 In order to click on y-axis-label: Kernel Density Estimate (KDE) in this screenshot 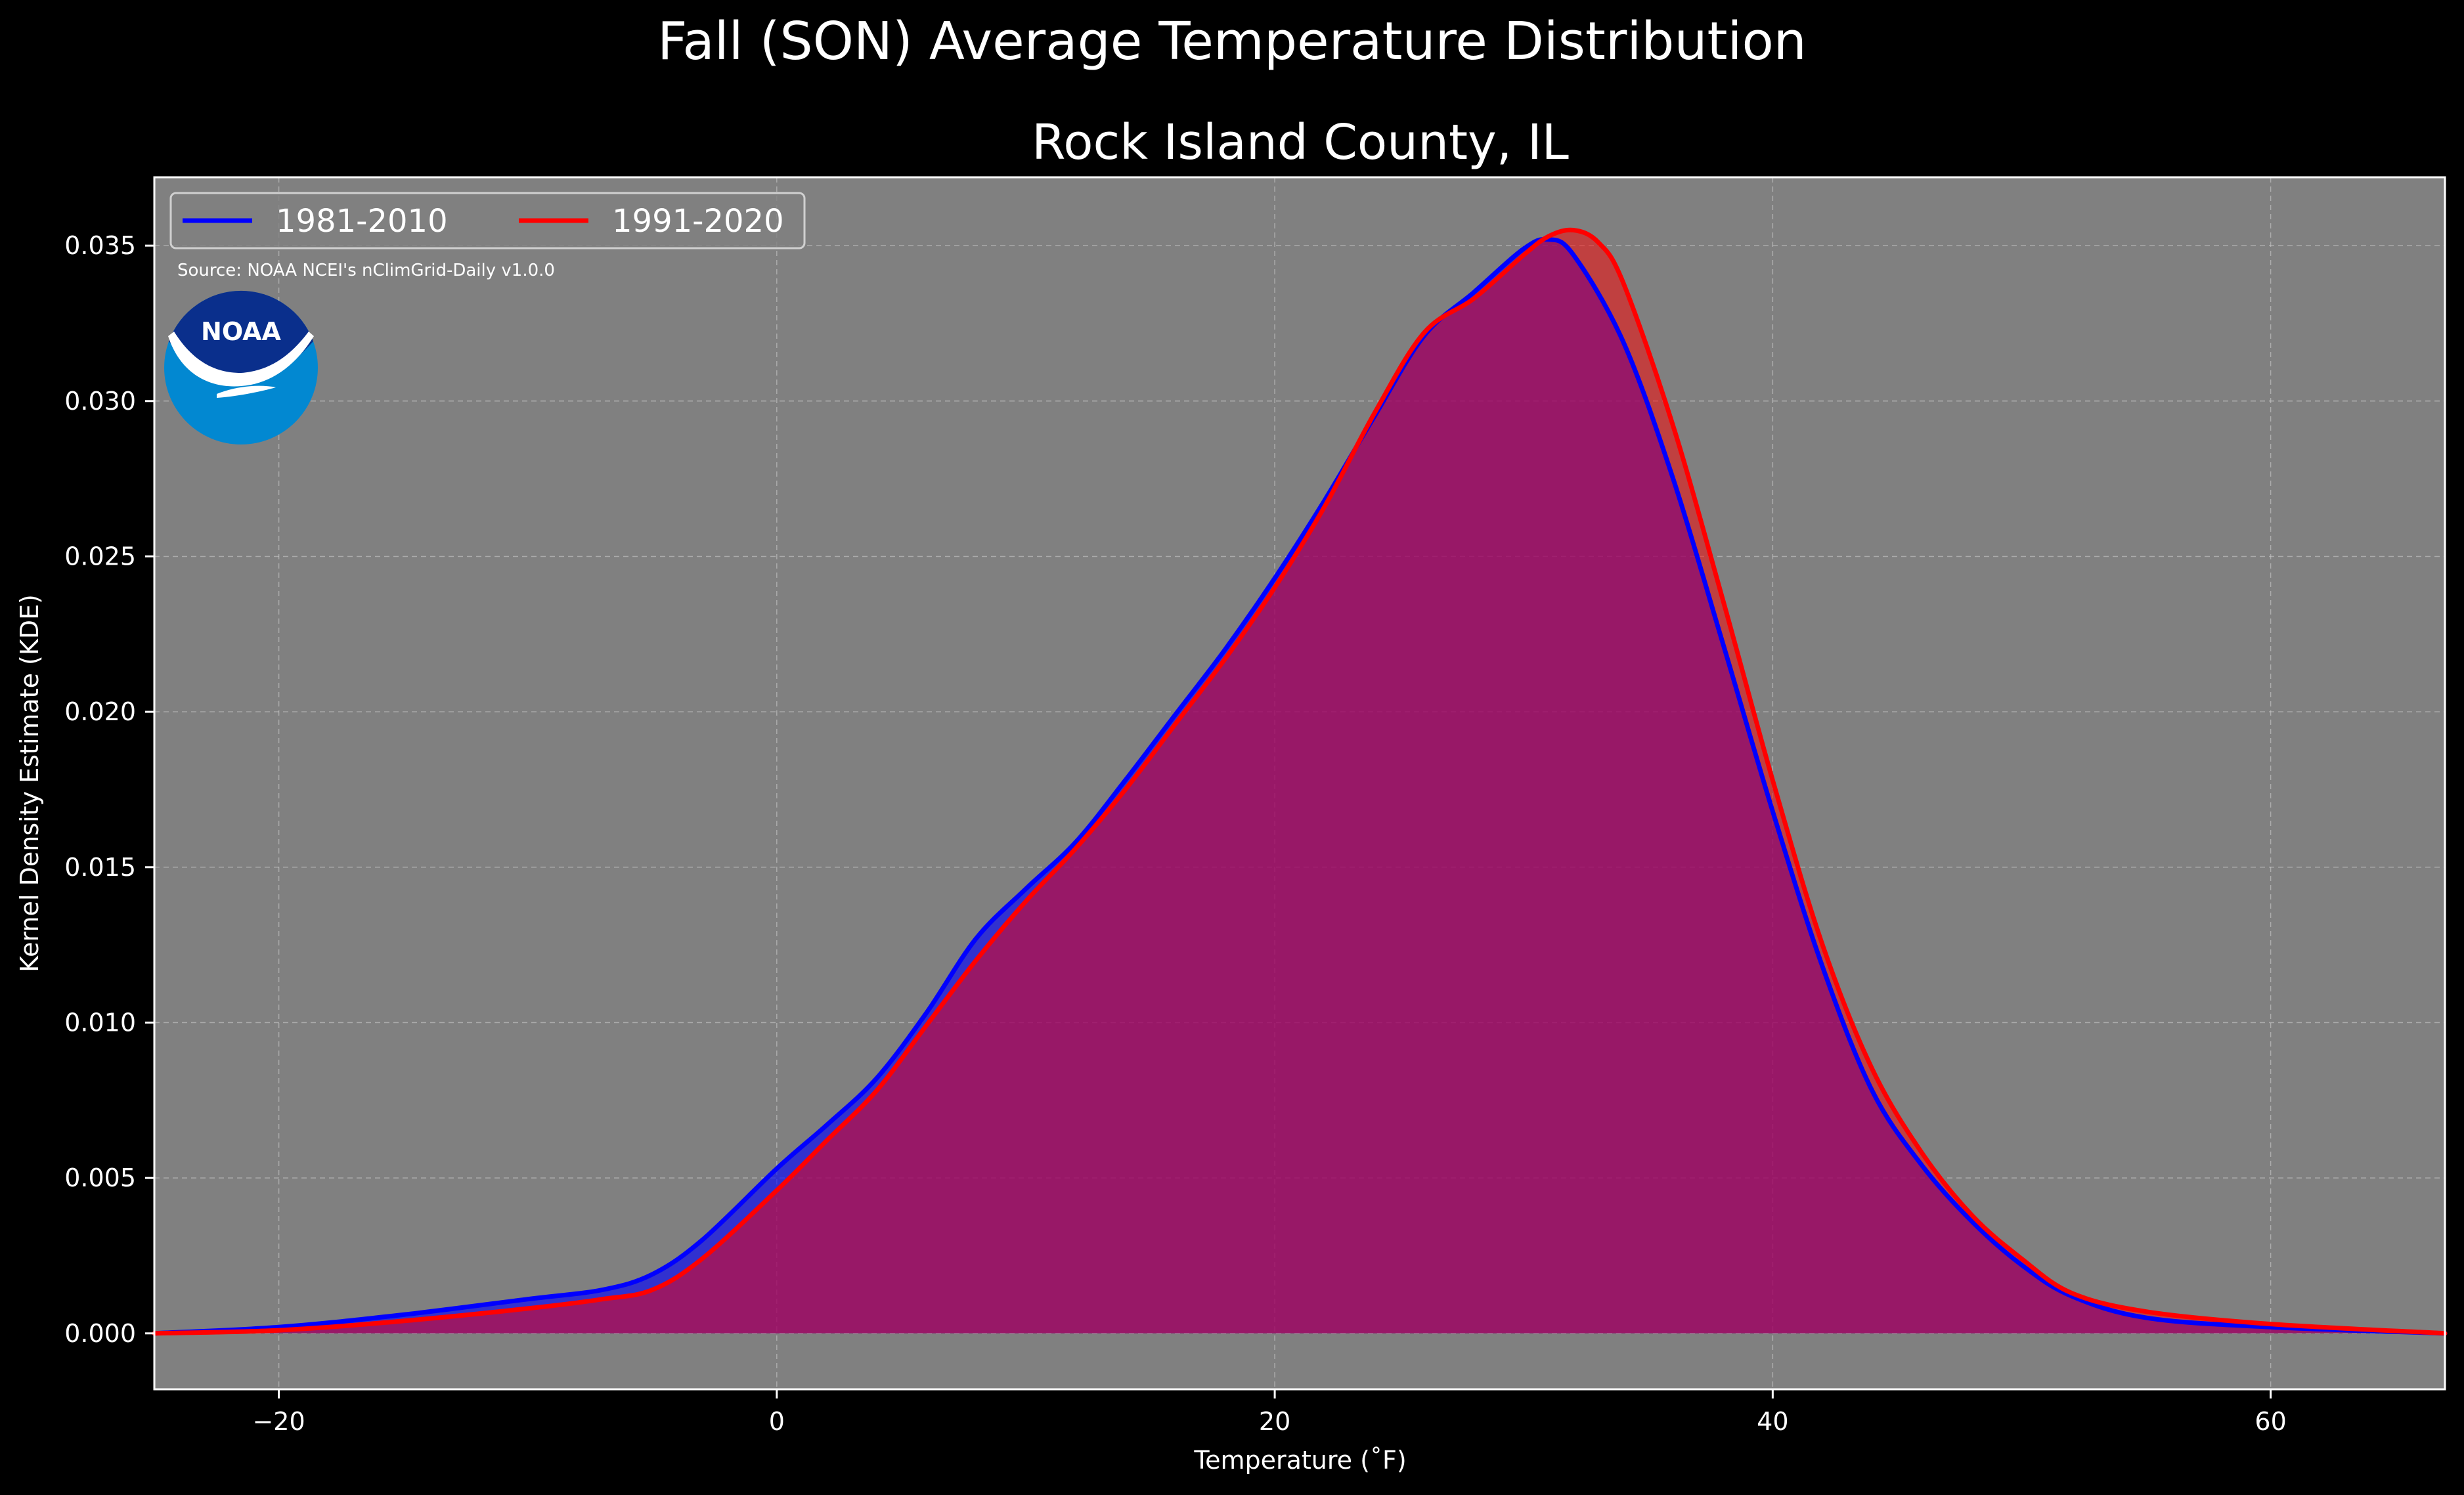, I will do `click(29, 783)`.